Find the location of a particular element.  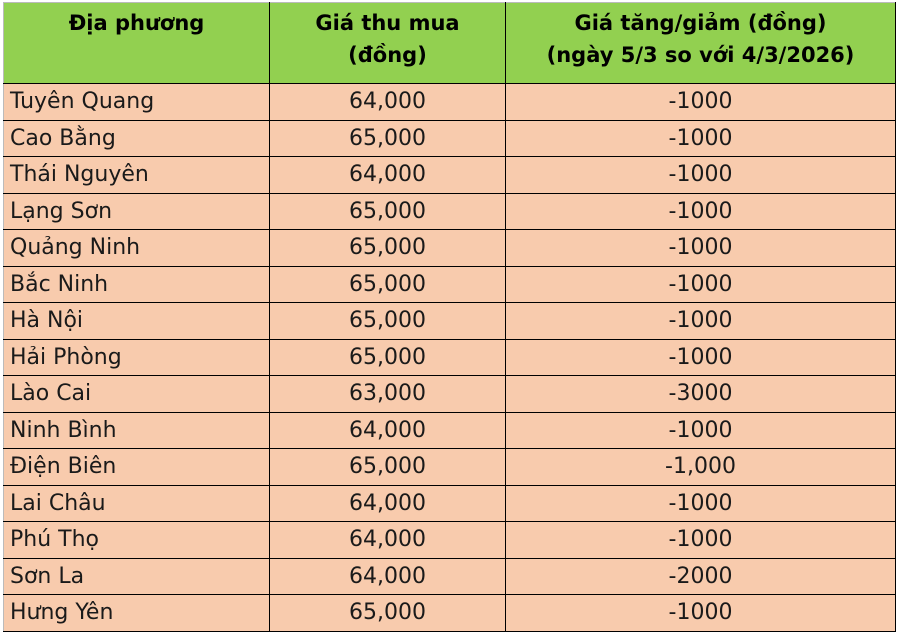

table-row: Phú Thọ 64,000 -1000 is located at coordinates (449, 540).